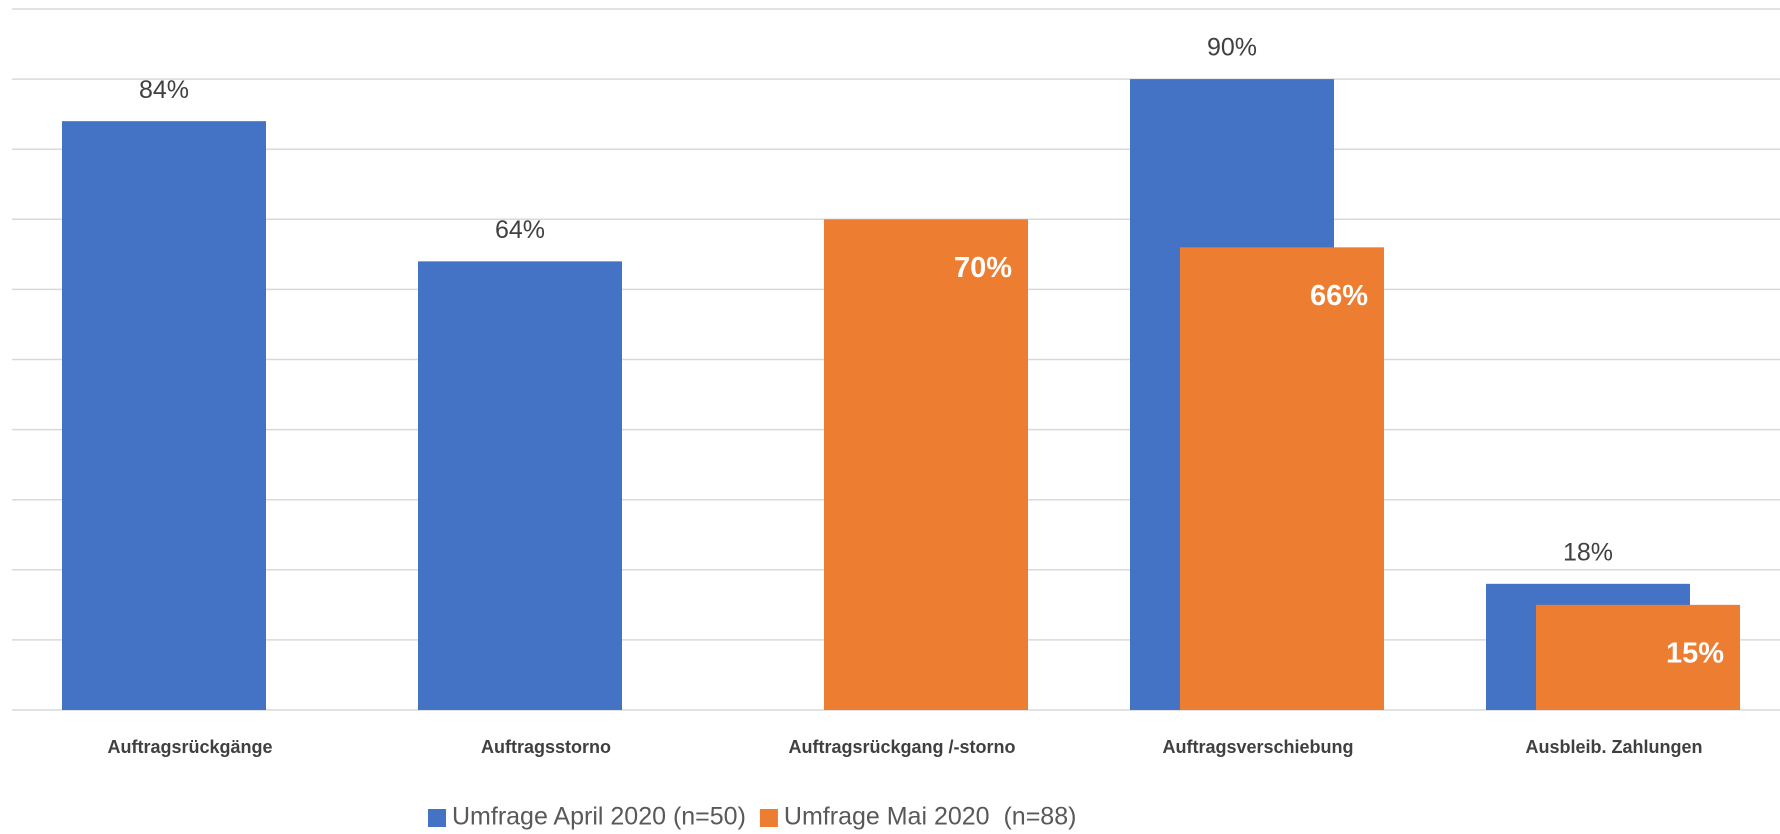 This screenshot has width=1780, height=834. I want to click on data-label: 64%, so click(520, 230).